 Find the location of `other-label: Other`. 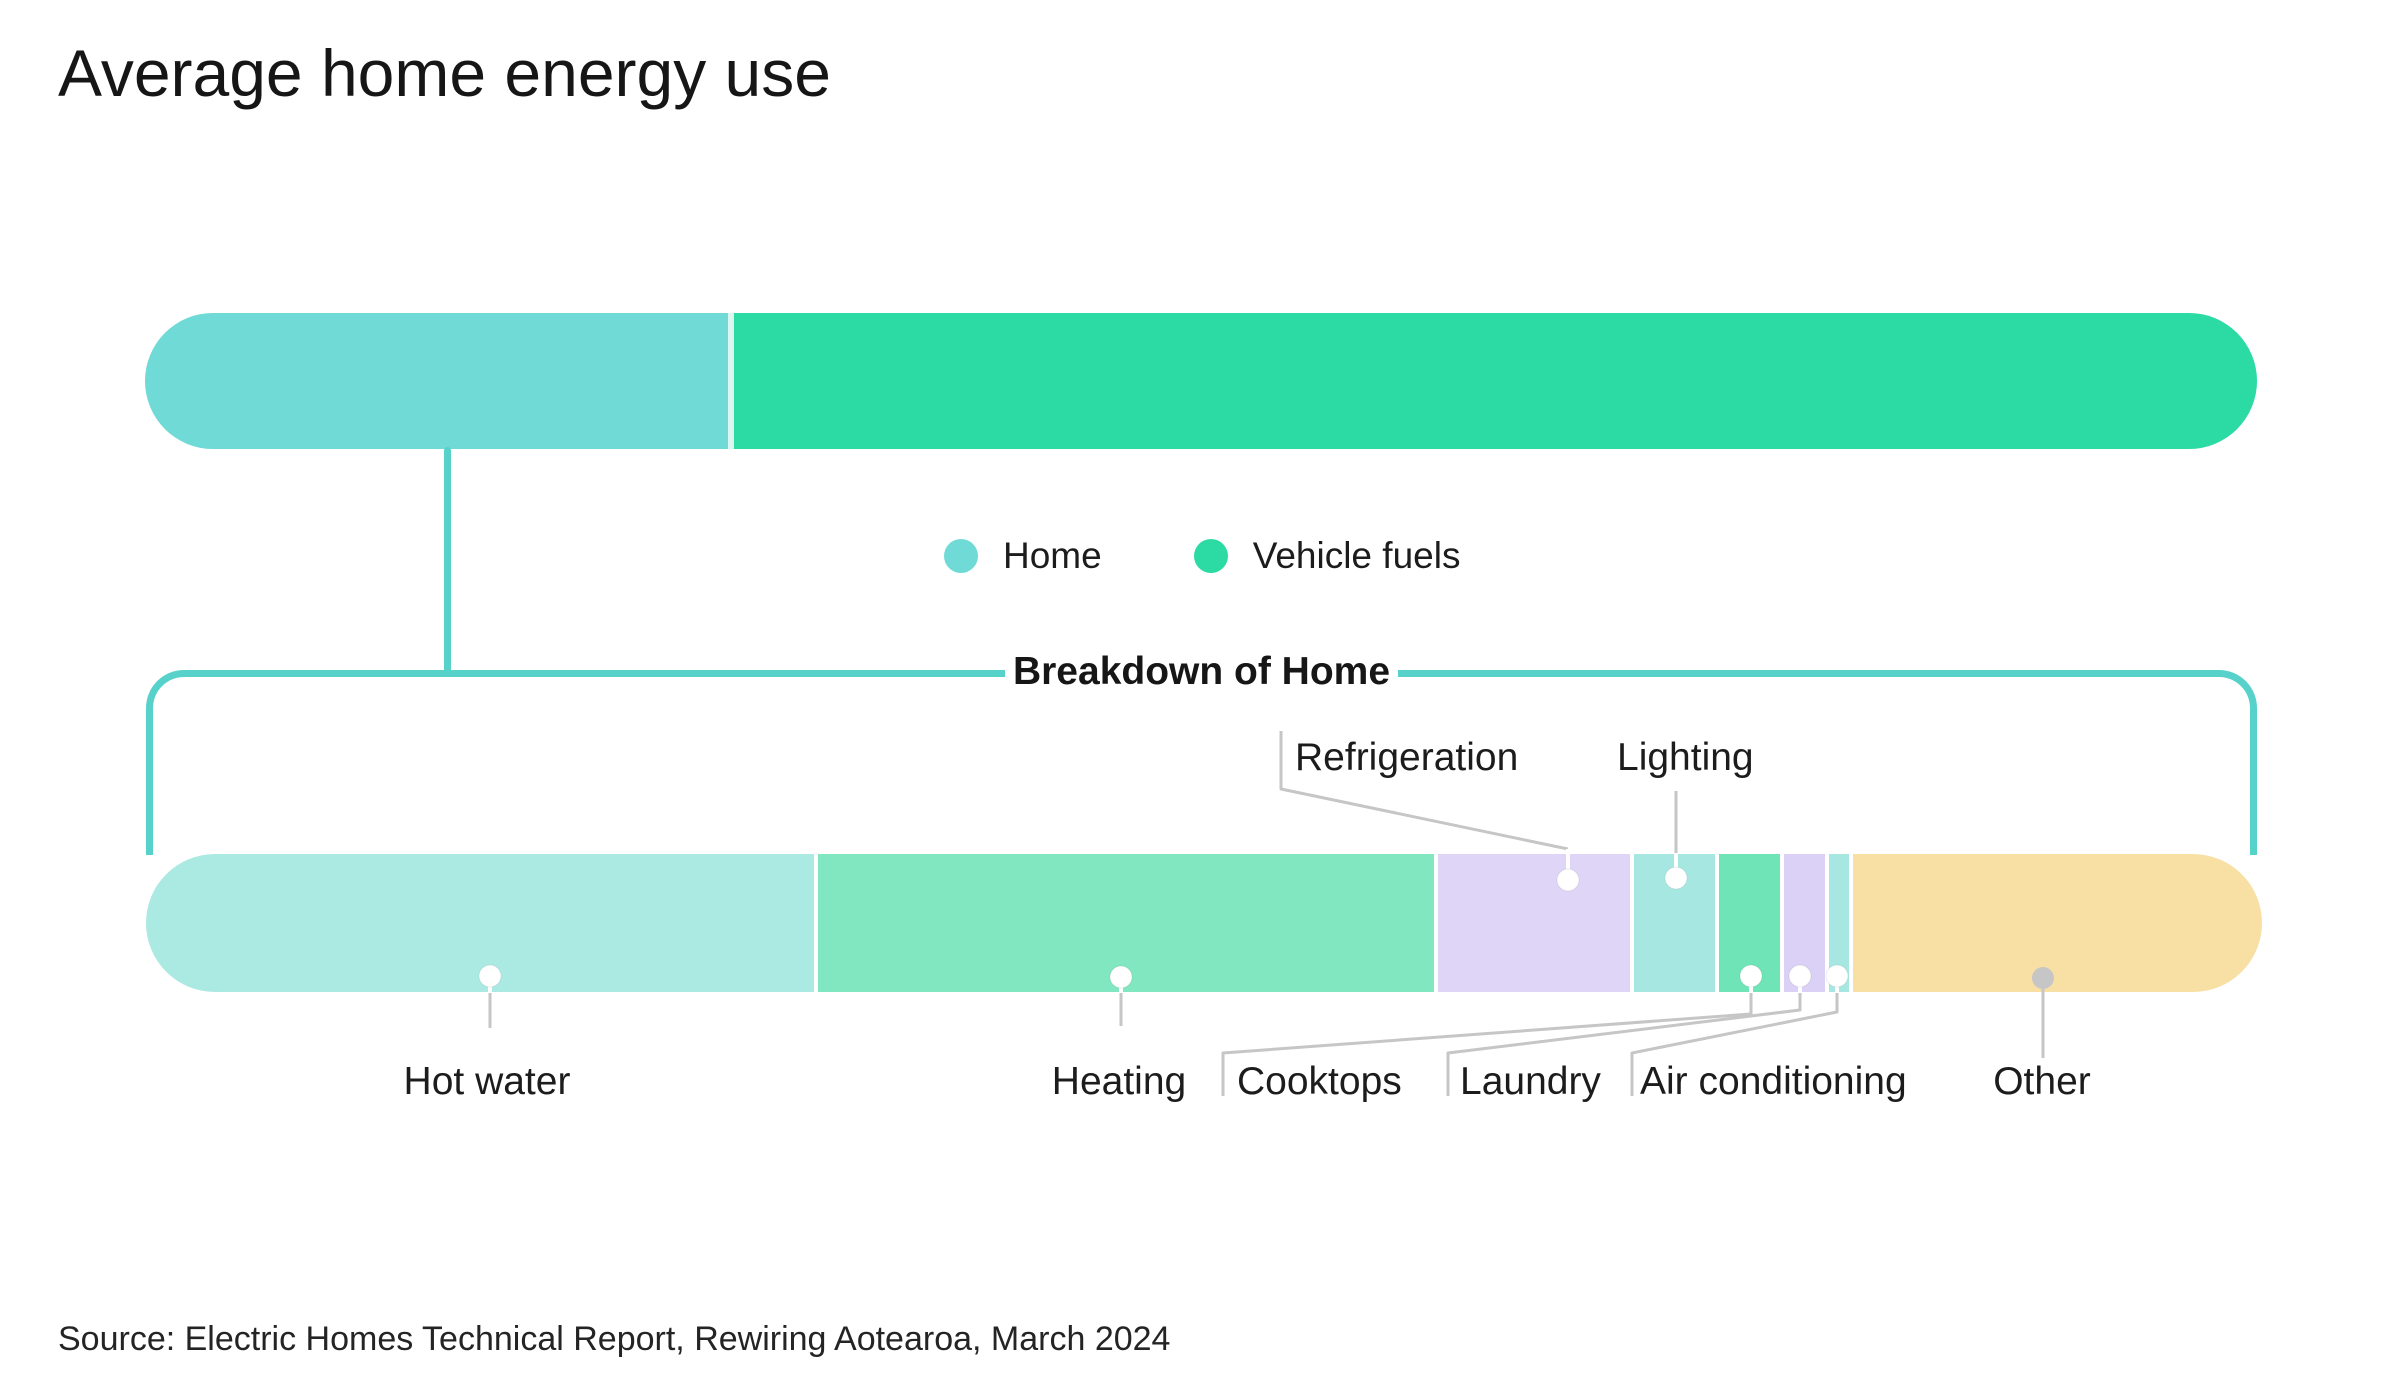

other-label: Other is located at coordinates (2042, 1081).